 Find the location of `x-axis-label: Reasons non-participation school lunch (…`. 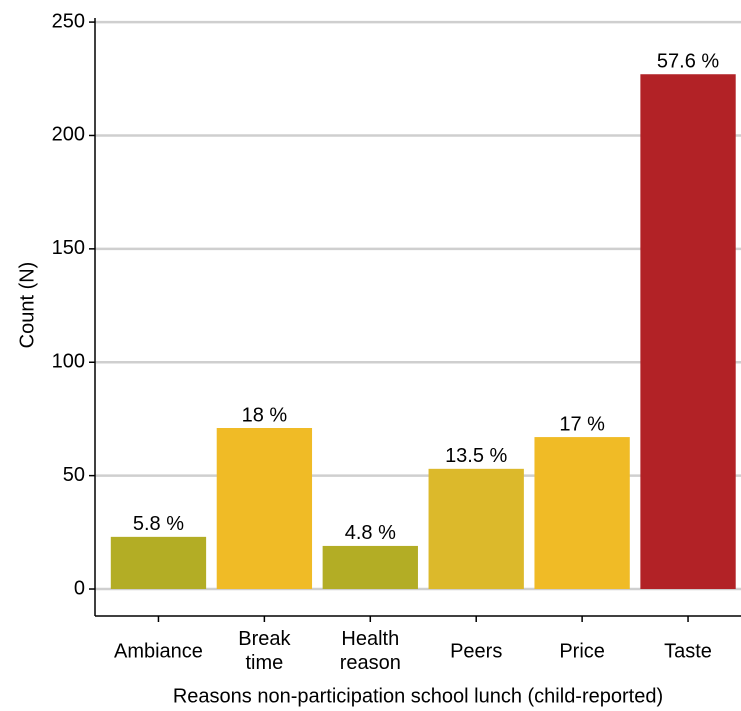

x-axis-label: Reasons non-participation school lunch (… is located at coordinates (418, 696).